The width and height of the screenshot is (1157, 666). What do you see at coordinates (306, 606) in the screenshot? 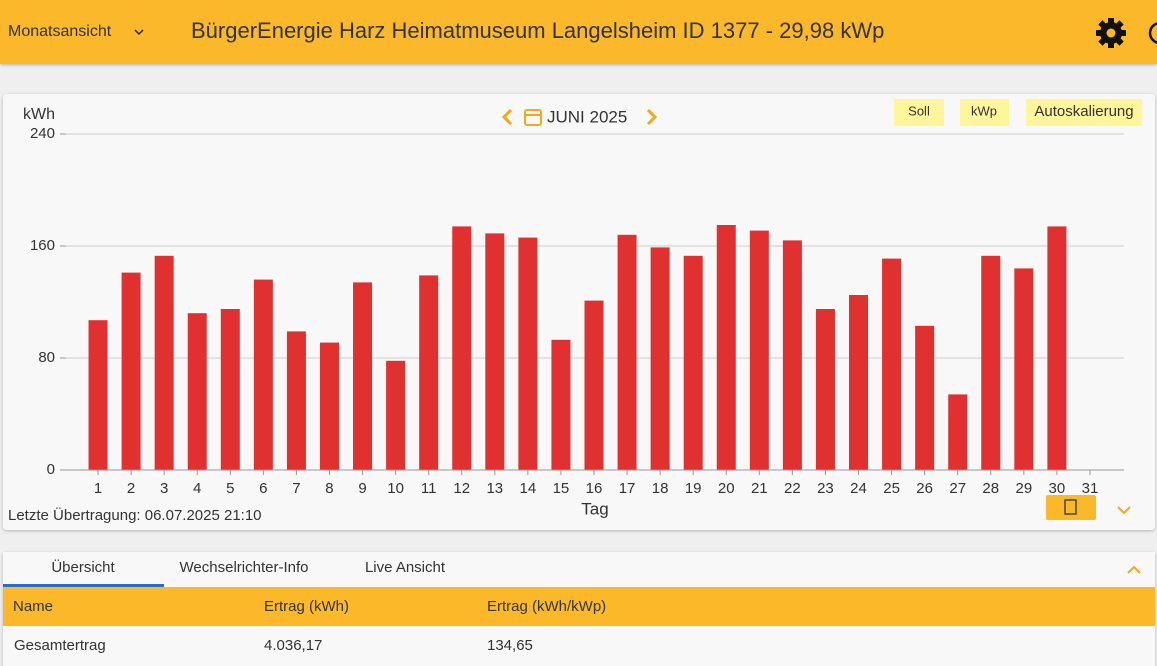
I see `column-header: Ertrag (kWh)` at bounding box center [306, 606].